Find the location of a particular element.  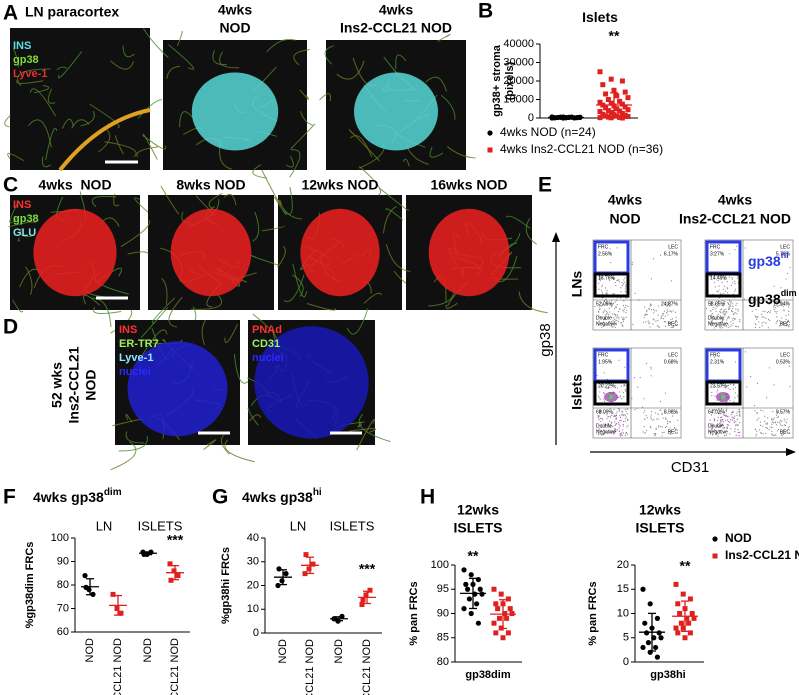

islet is located at coordinates (177, 389).